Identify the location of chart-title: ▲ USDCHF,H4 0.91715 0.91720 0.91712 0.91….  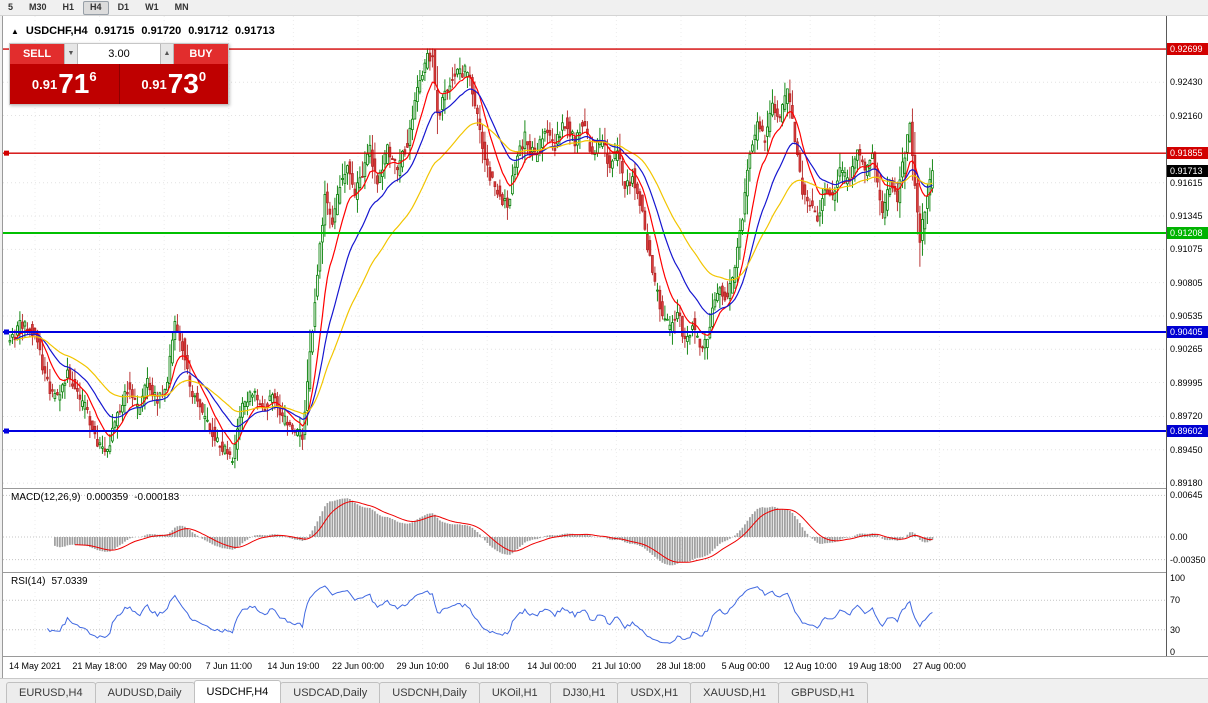
(143, 31).